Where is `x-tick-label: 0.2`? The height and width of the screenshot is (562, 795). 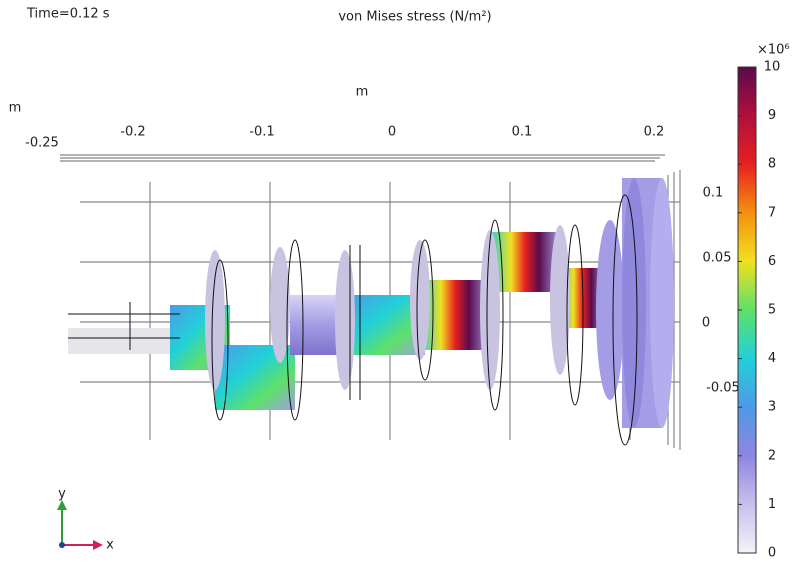
x-tick-label: 0.2 is located at coordinates (654, 132).